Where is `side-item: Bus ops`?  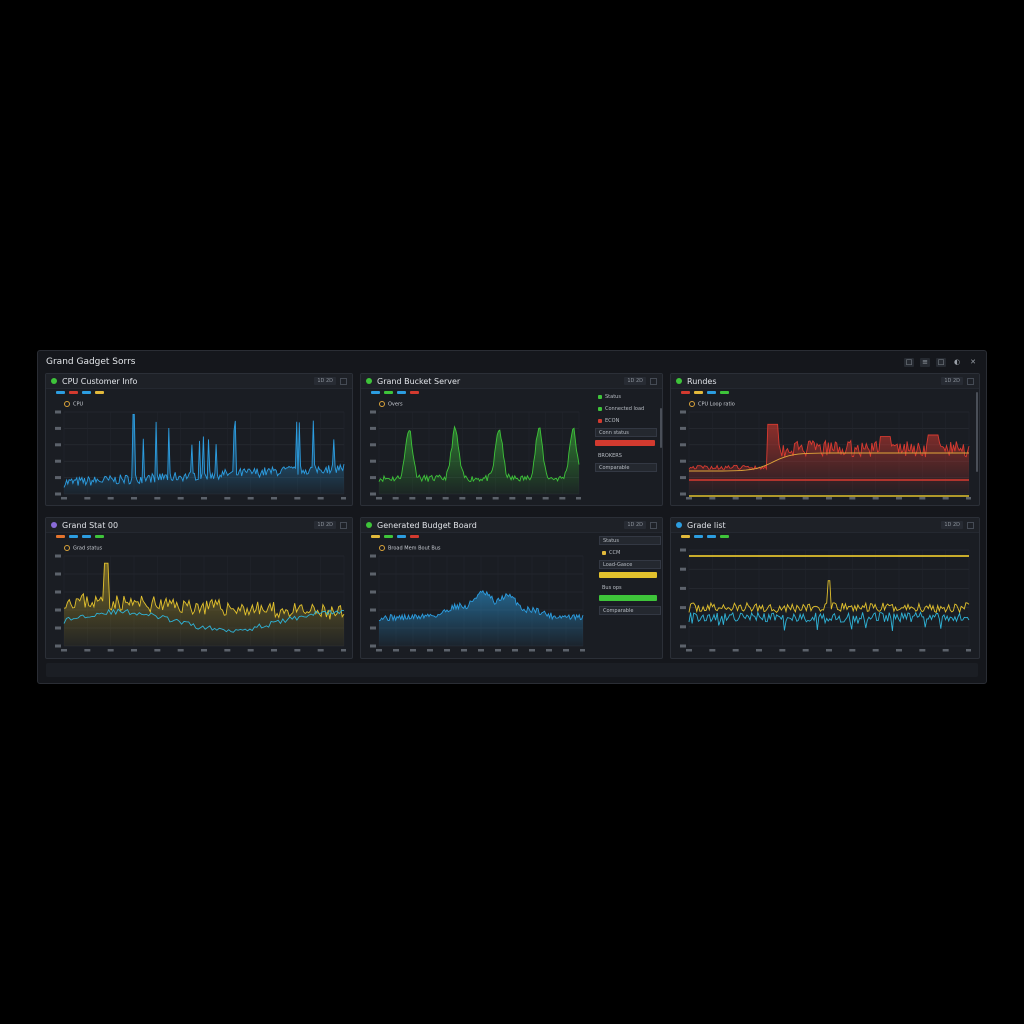 side-item: Bus ops is located at coordinates (612, 587).